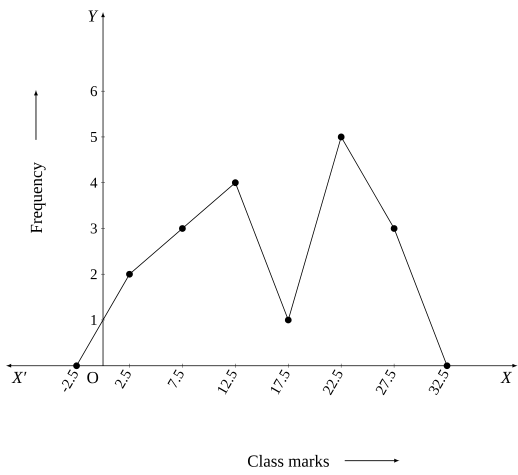 The height and width of the screenshot is (475, 518). What do you see at coordinates (93, 16) in the screenshot?
I see `annotation: Y` at bounding box center [93, 16].